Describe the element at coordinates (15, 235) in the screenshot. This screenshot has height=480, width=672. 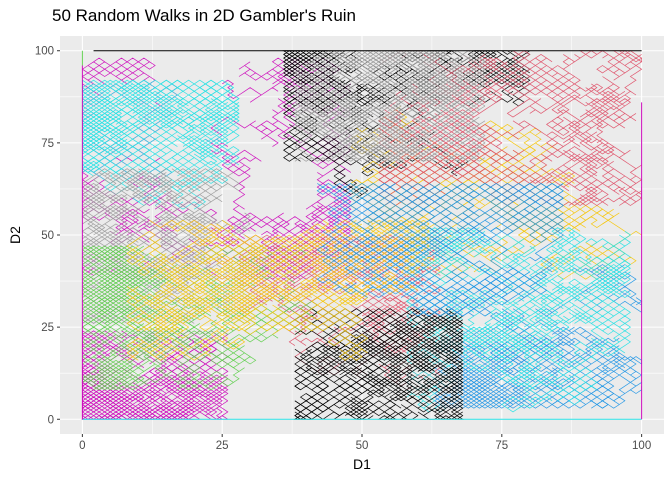
I see `y-axis-title: D2` at that location.